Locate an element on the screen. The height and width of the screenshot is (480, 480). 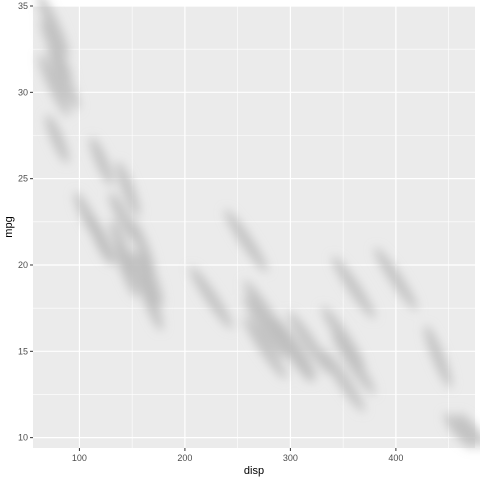
x-axis-ticks: 100 200 300 400 is located at coordinates (237, 455).